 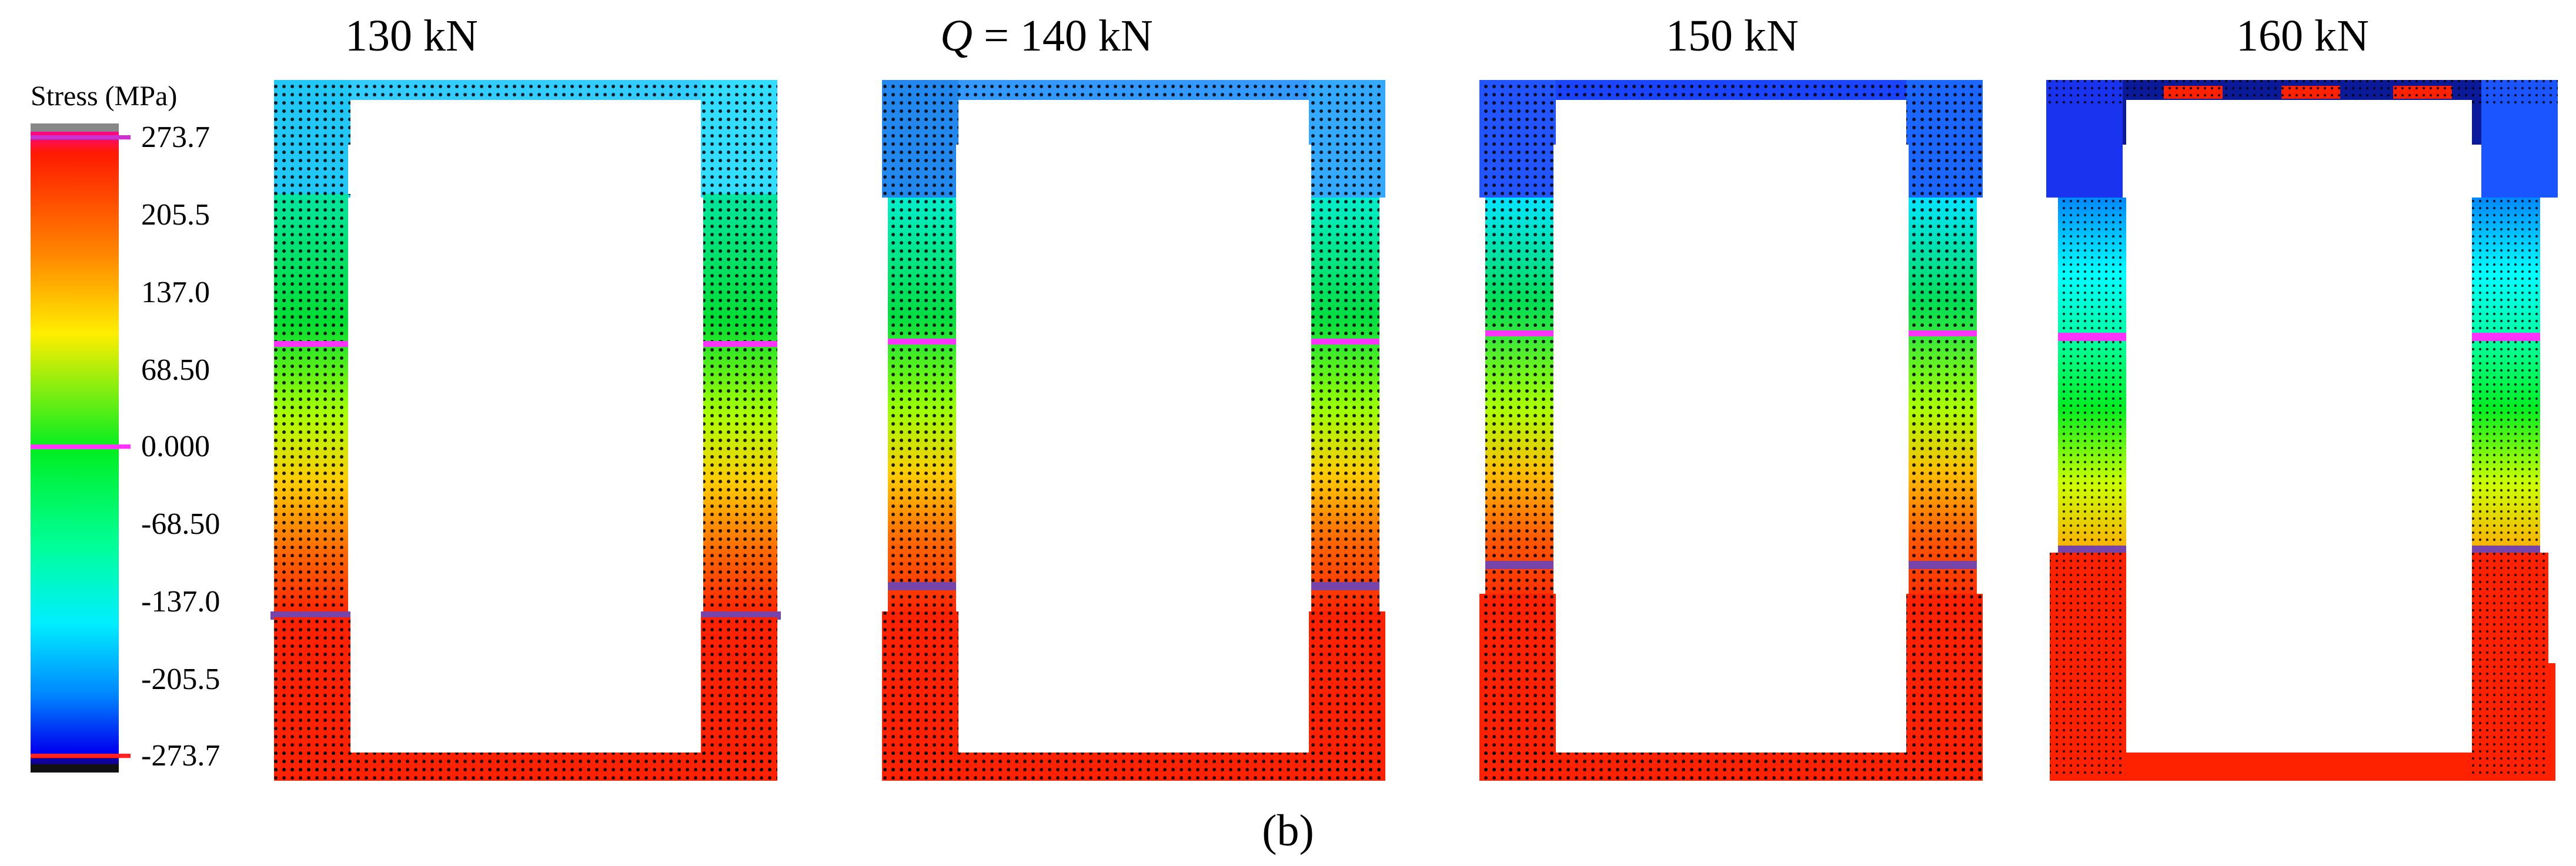 What do you see at coordinates (175, 137) in the screenshot?
I see `legend-tick: 273.7` at bounding box center [175, 137].